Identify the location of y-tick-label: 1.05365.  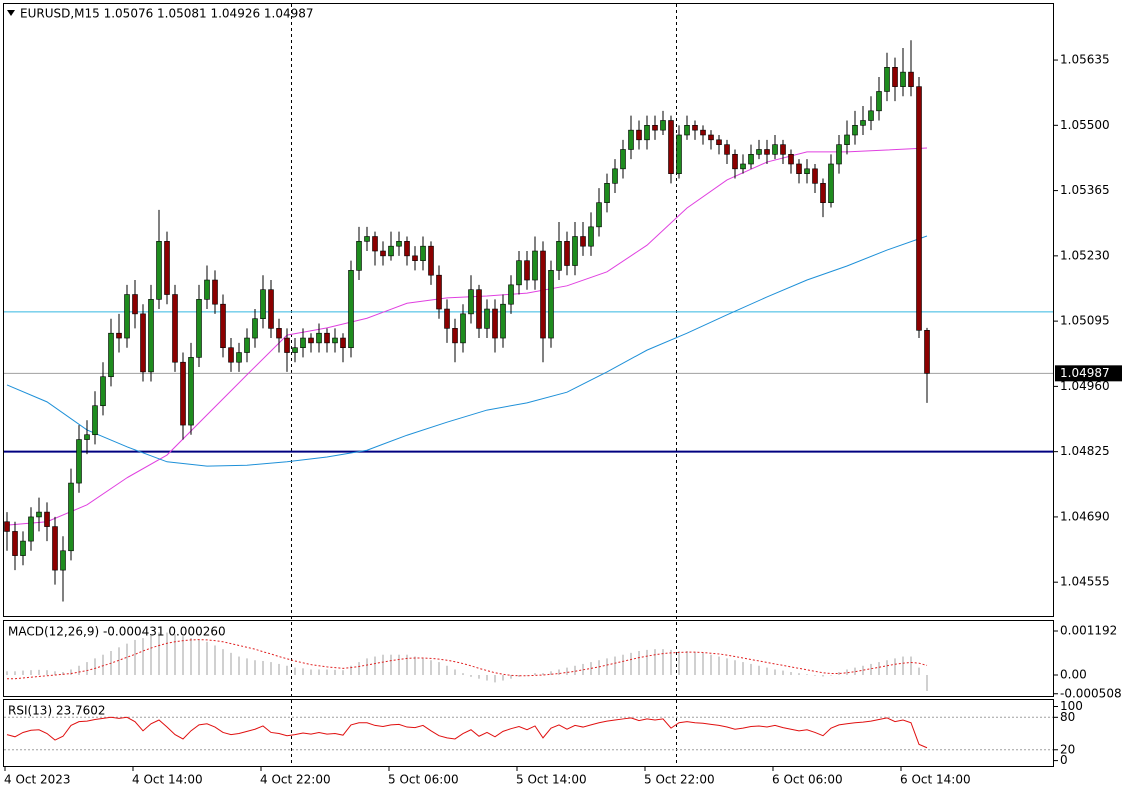
(1085, 190).